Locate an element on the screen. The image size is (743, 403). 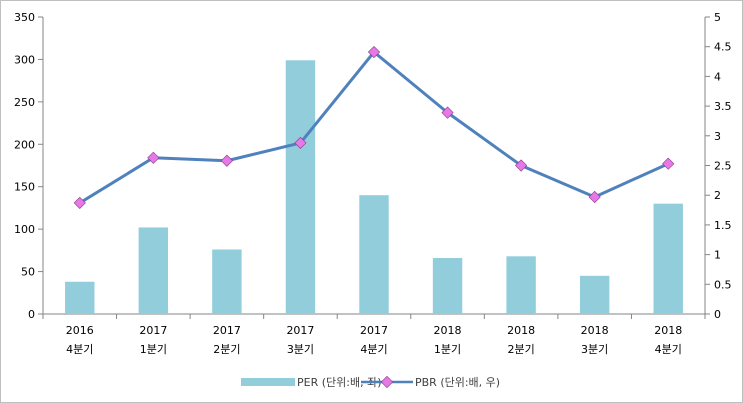
right-tick-label: 1.5 is located at coordinates (723, 225).